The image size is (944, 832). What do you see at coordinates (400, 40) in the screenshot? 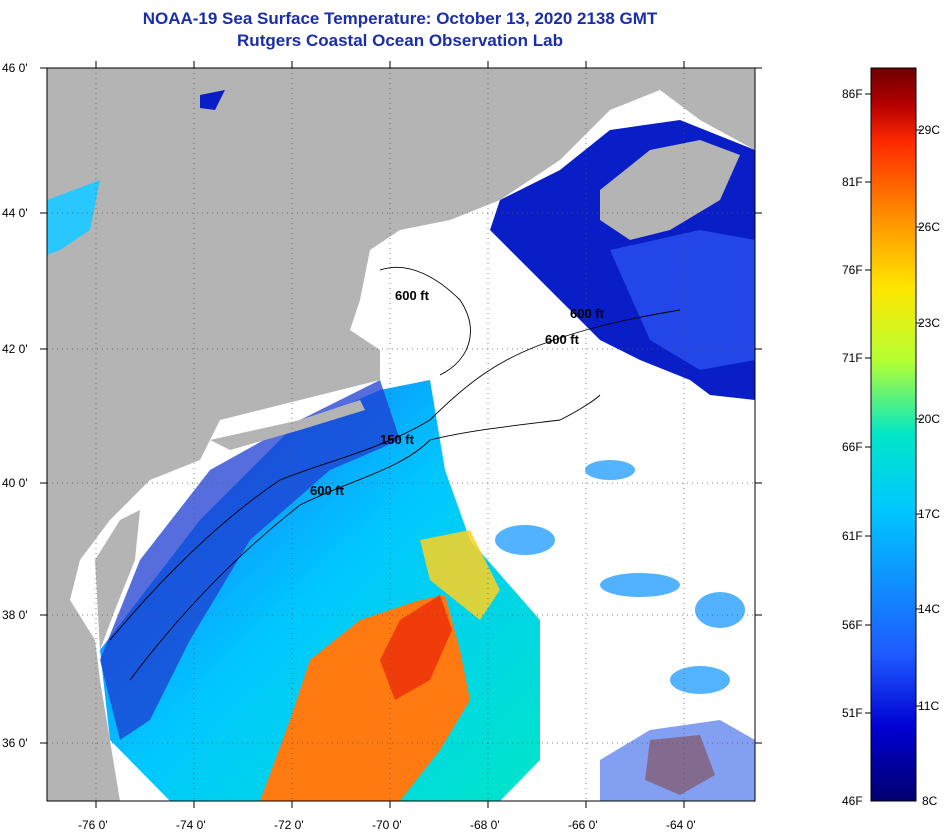
I see `map-subtitle: Rutgers Coastal Ocean Observation Lab` at bounding box center [400, 40].